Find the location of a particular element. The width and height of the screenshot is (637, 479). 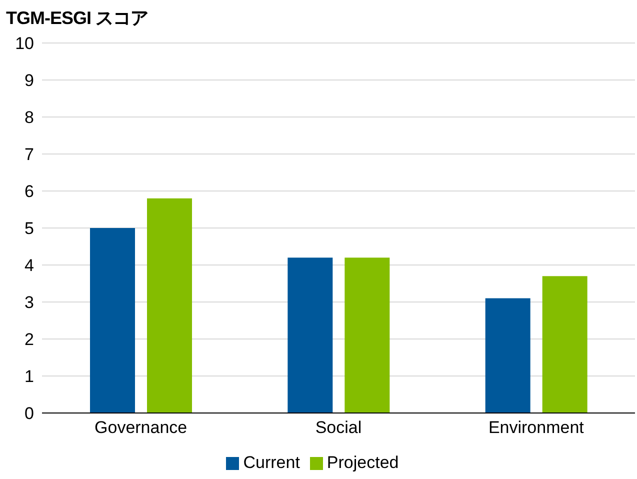

y-tick-label: 10 is located at coordinates (24, 44).